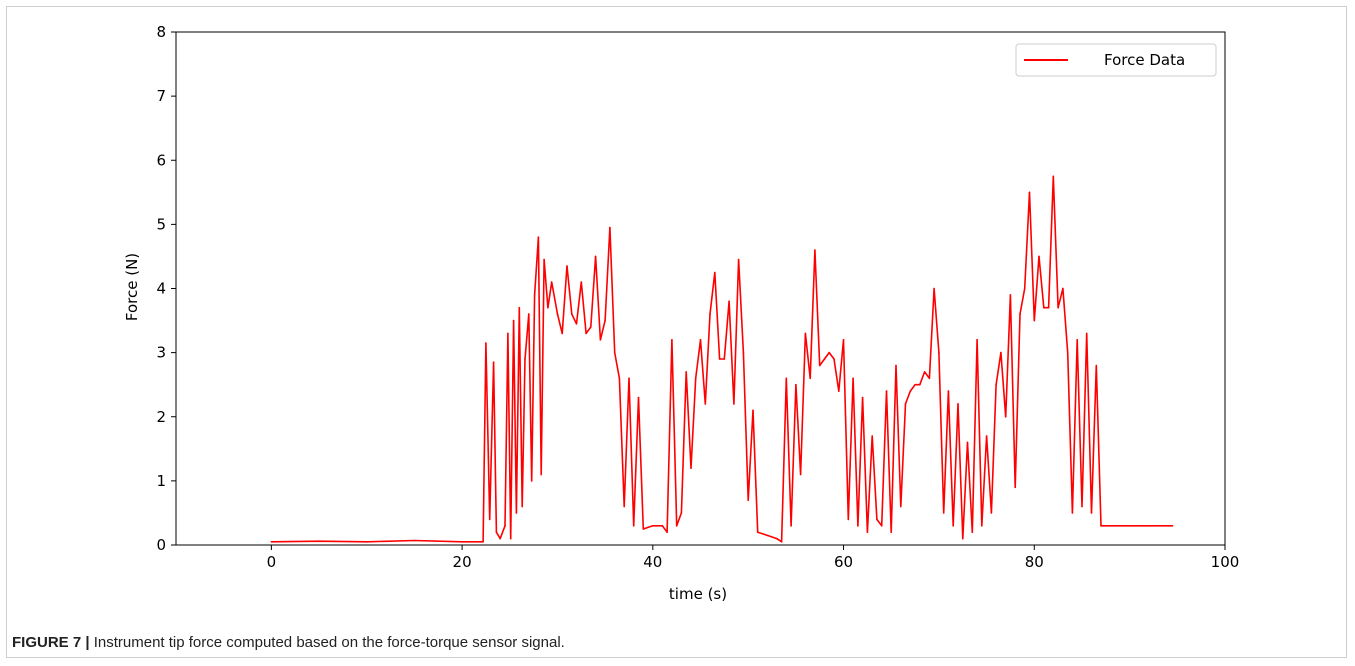  I want to click on legend-label-force-data: Force Data, so click(1144, 60).